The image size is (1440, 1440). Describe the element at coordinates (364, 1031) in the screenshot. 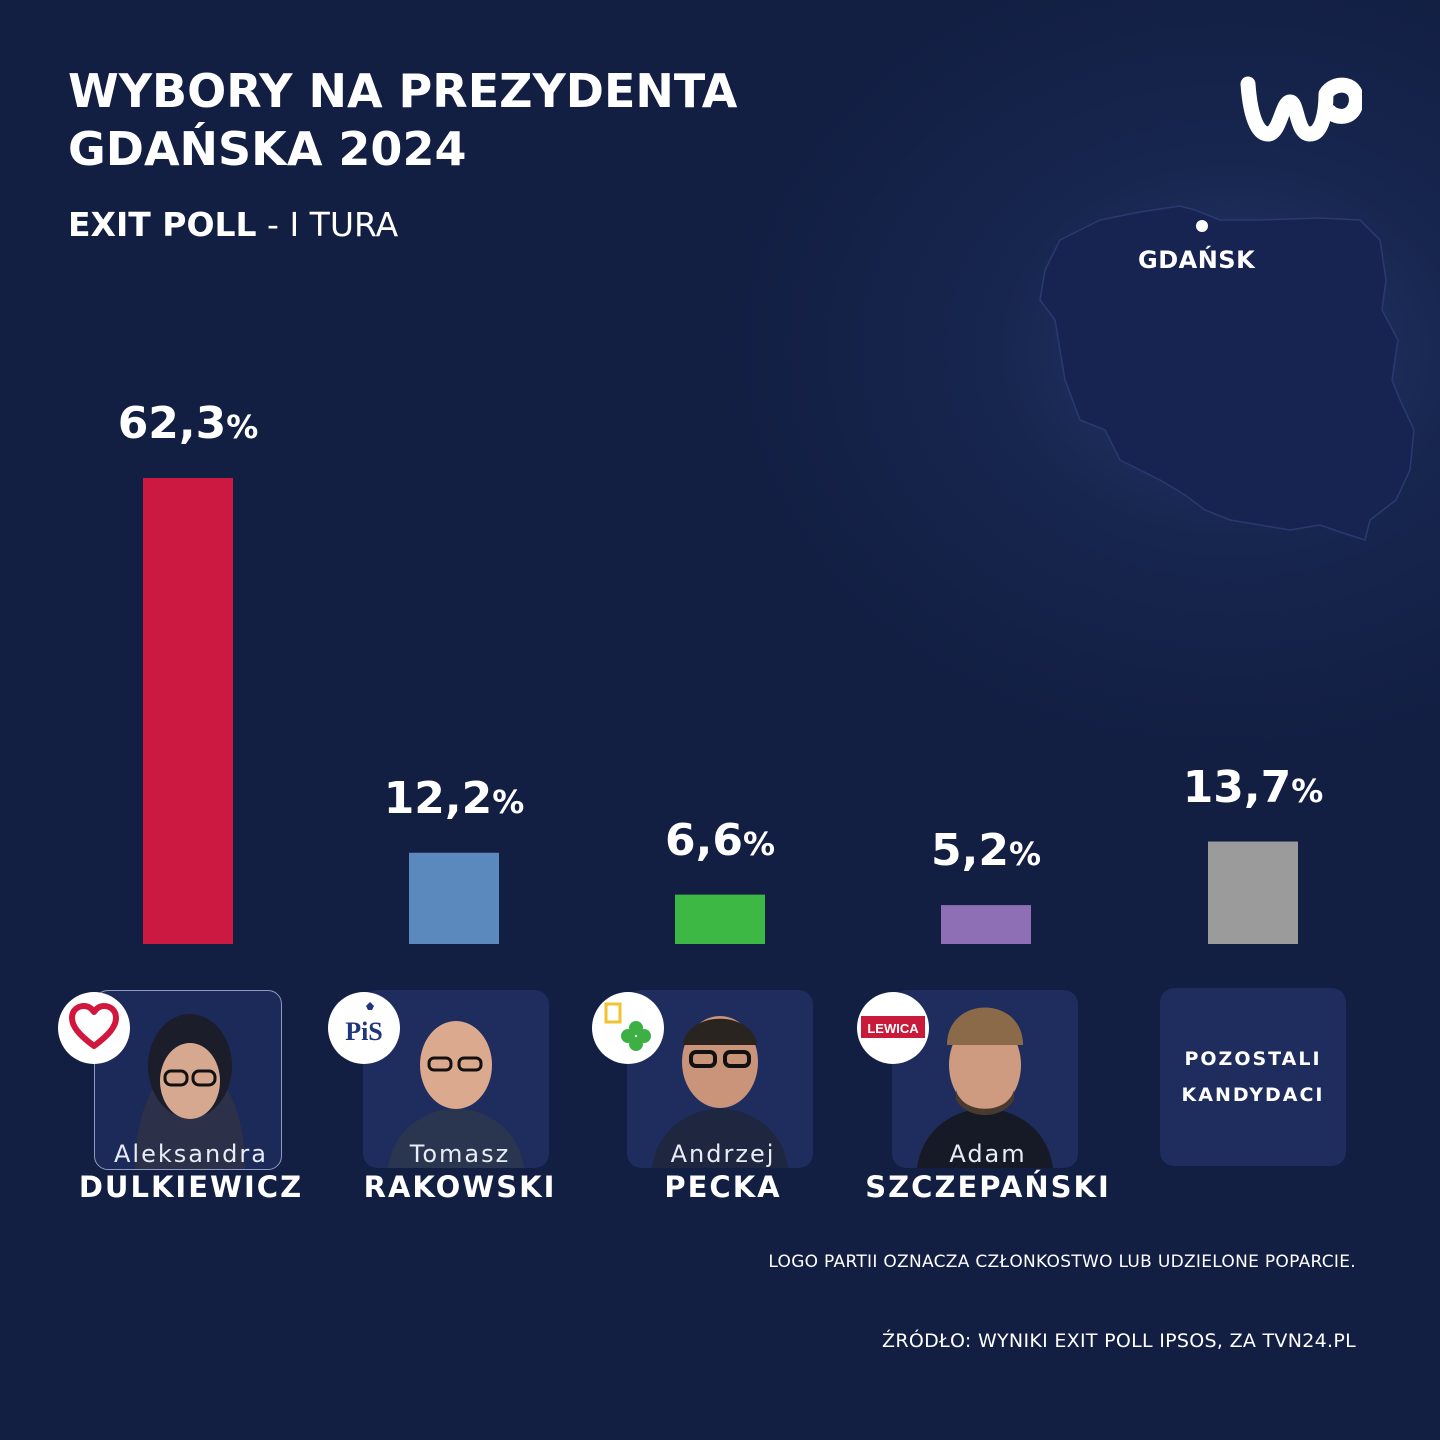

I see `svg-text: PiS` at that location.